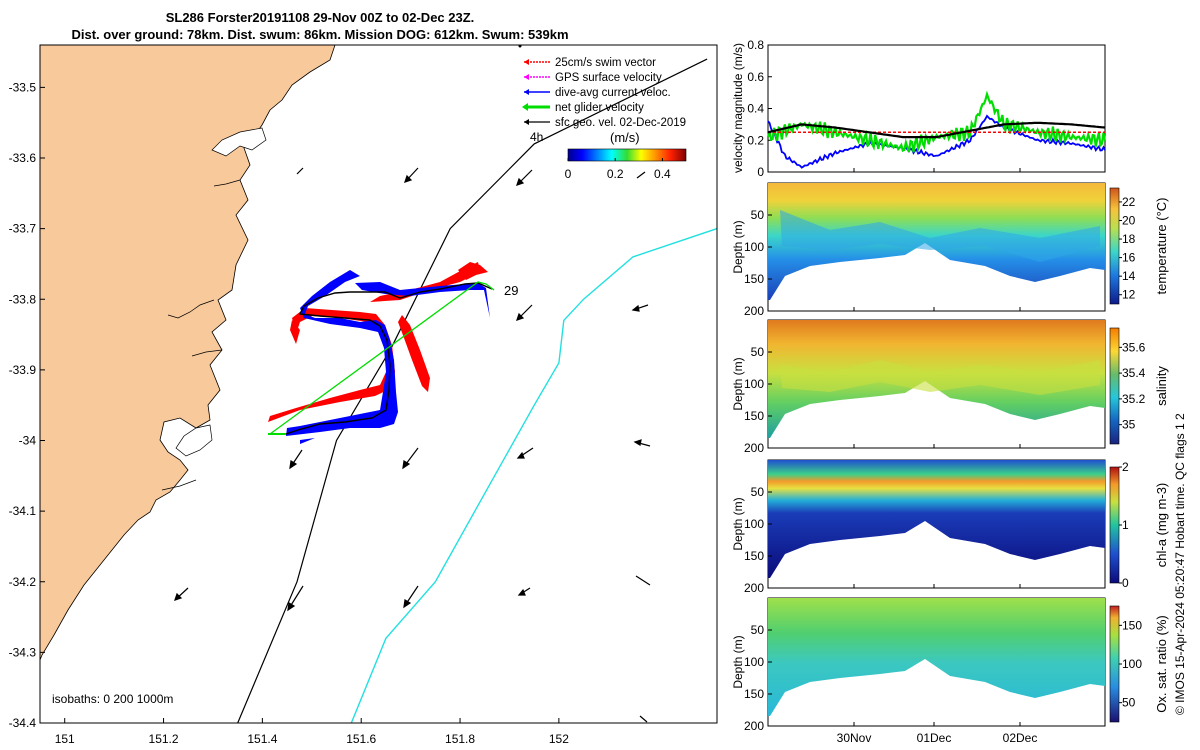  I want to click on day-29-label: 29, so click(511, 290).